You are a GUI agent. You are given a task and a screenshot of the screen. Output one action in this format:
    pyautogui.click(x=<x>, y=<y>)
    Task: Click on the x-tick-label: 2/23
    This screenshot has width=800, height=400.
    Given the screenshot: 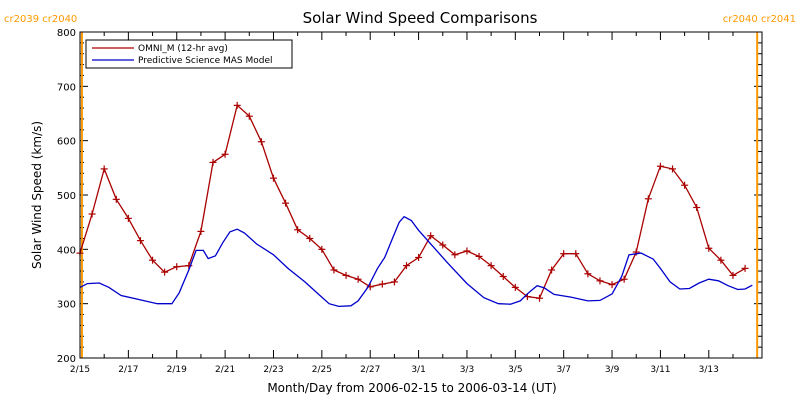 What is the action you would take?
    pyautogui.click(x=273, y=370)
    